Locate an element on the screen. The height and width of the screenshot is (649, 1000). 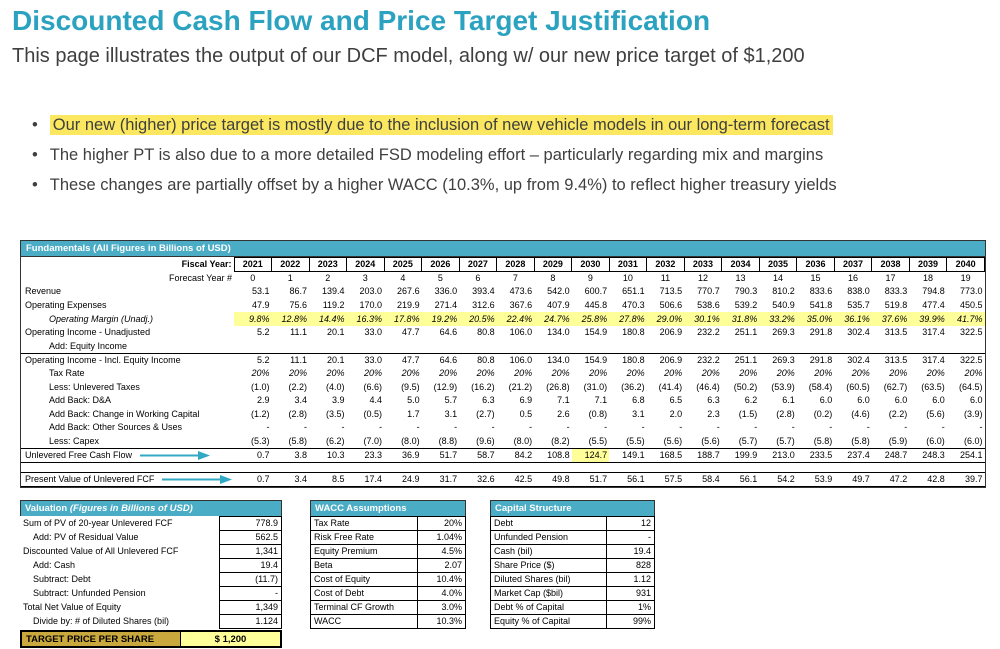
cell: 2.0 is located at coordinates (676, 413).